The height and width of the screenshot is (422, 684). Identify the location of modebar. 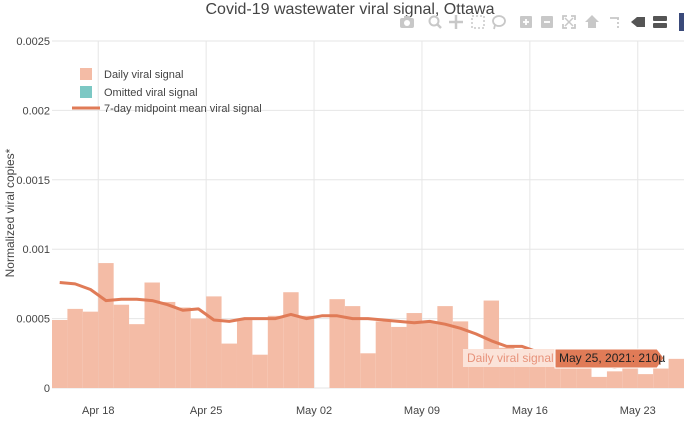
(542, 22).